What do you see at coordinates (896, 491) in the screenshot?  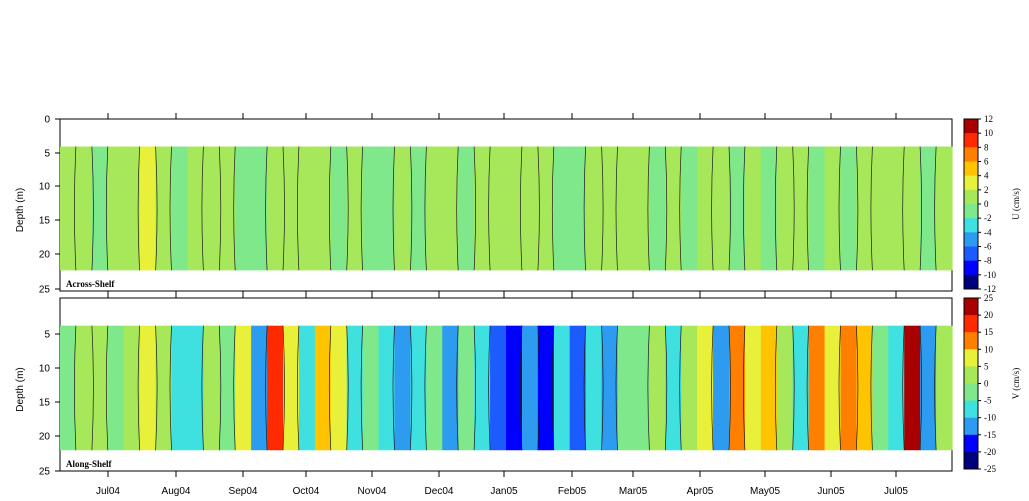 I see `x-tick-label: Jul05` at bounding box center [896, 491].